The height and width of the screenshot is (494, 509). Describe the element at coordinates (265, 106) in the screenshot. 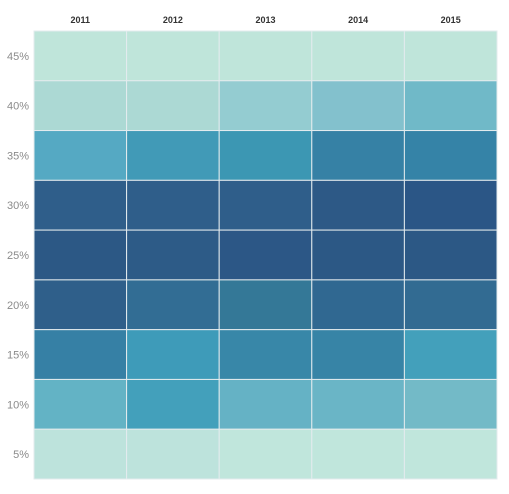

I see `heatmap-cell-2013-40pct` at that location.